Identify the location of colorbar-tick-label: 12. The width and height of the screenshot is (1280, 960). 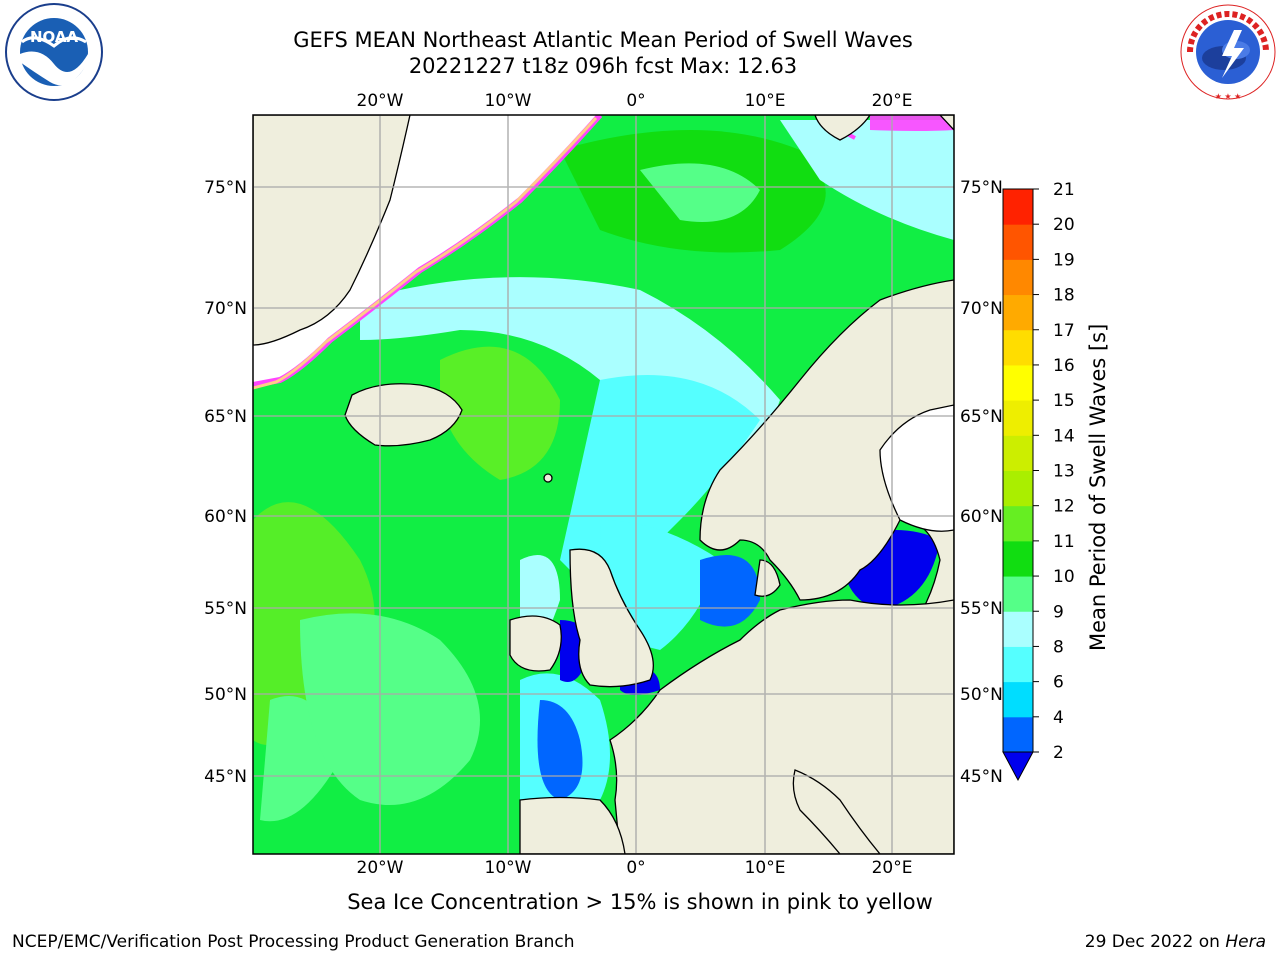
(1064, 507).